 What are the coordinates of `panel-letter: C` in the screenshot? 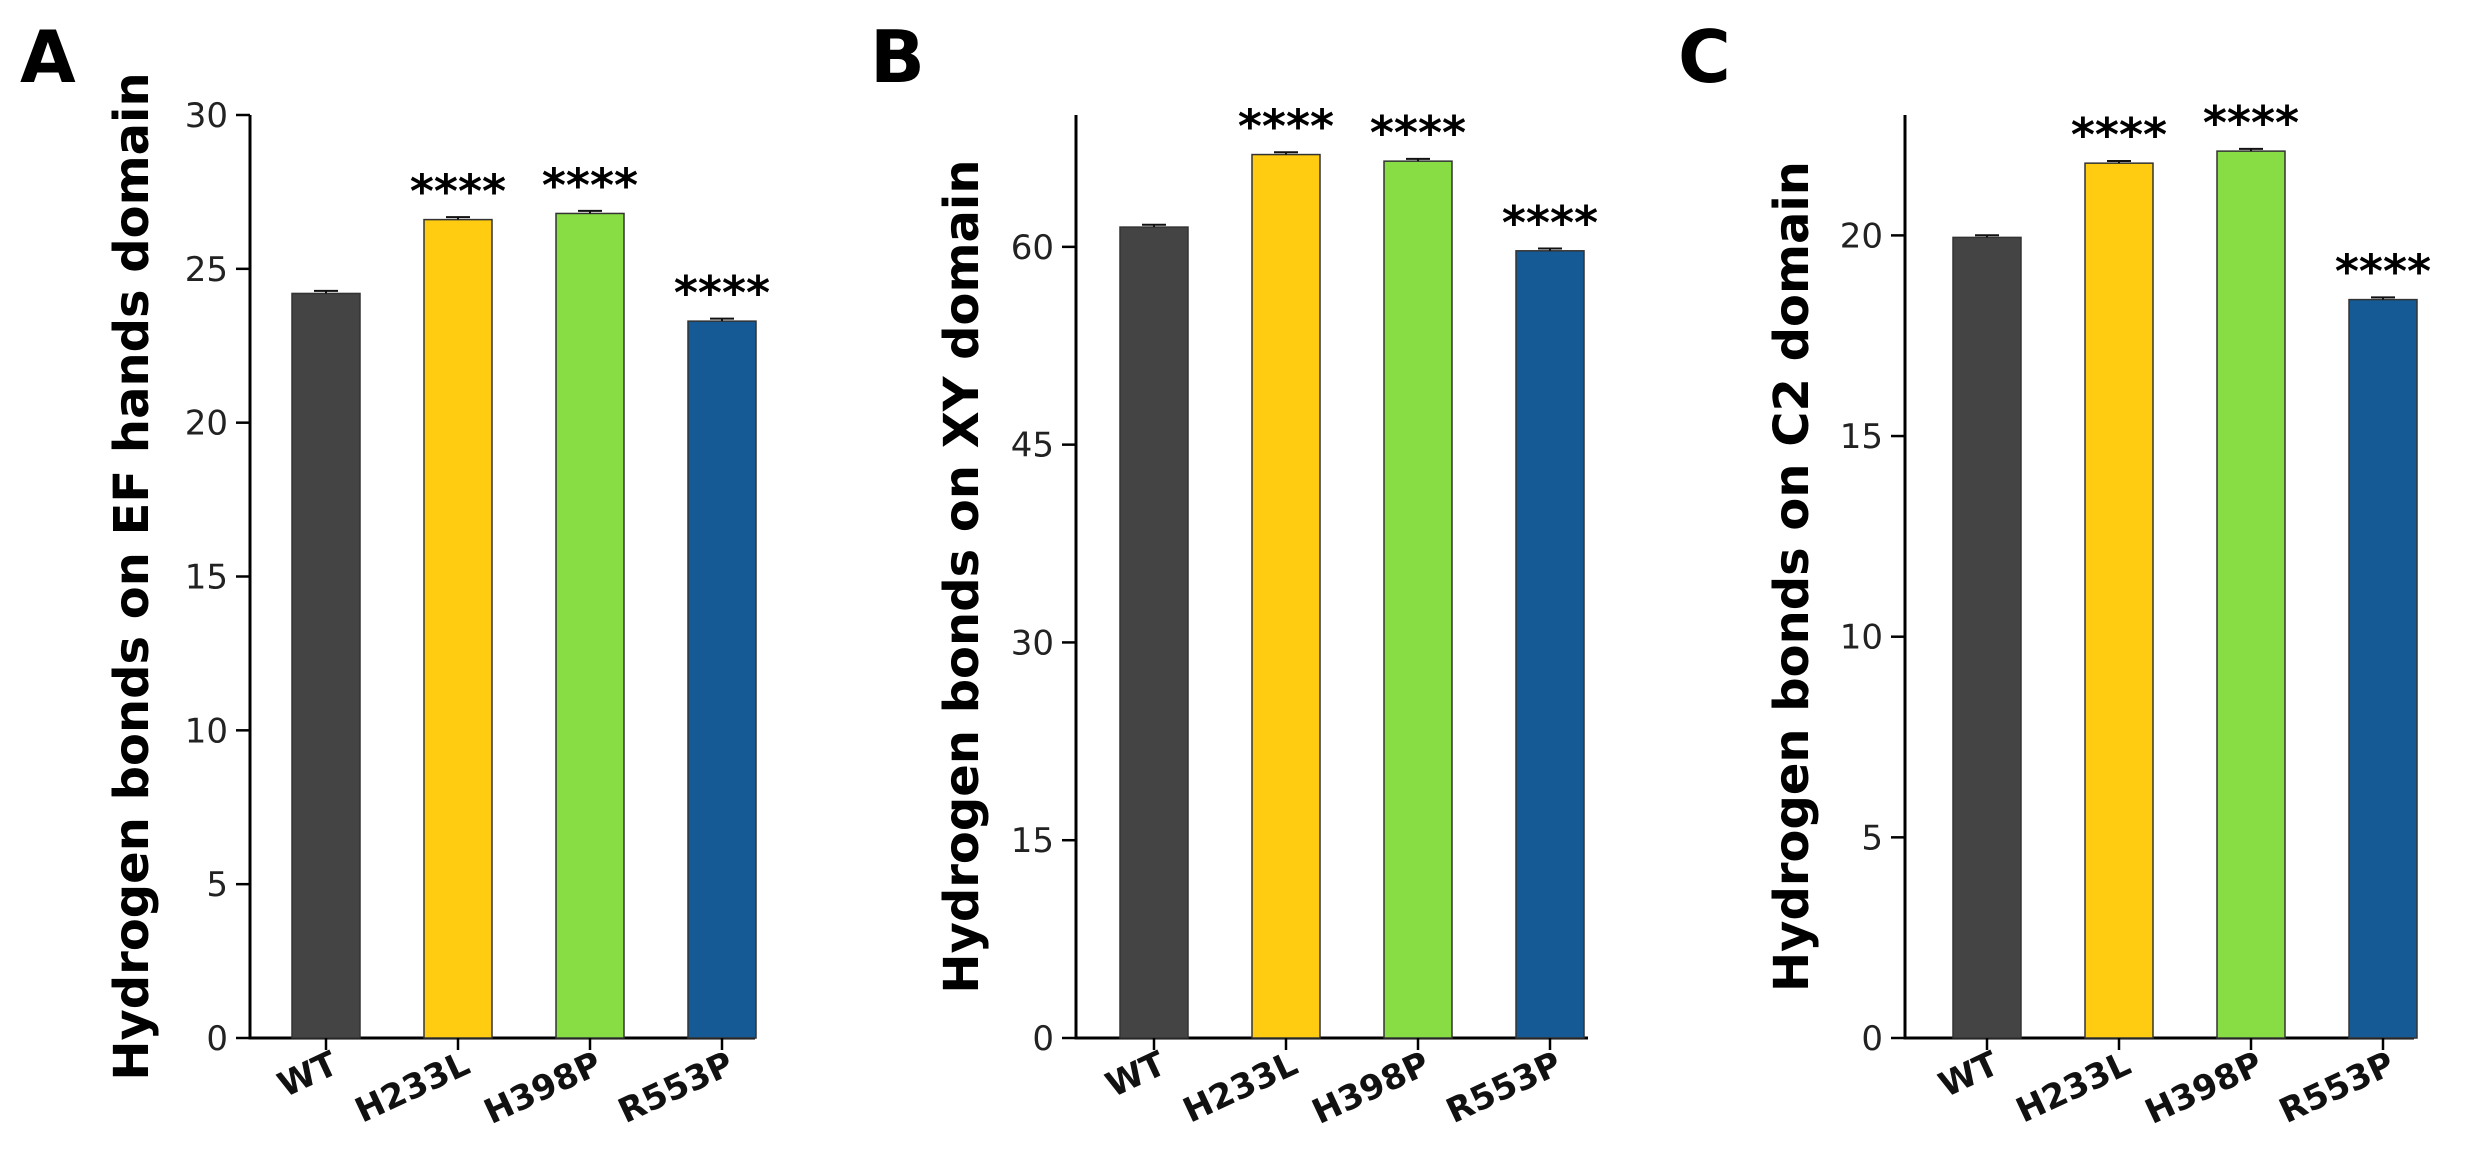 It's located at (1704, 57).